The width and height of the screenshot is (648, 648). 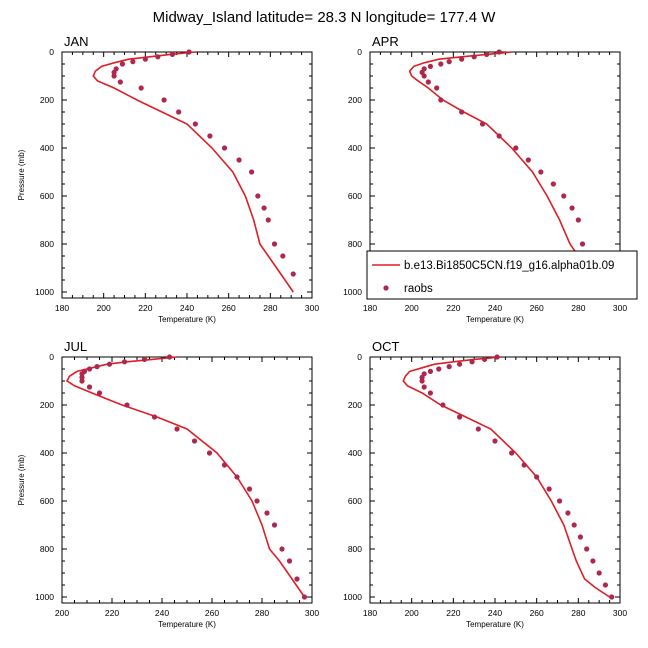 I want to click on x-tick-label: 200, so click(x=62, y=613).